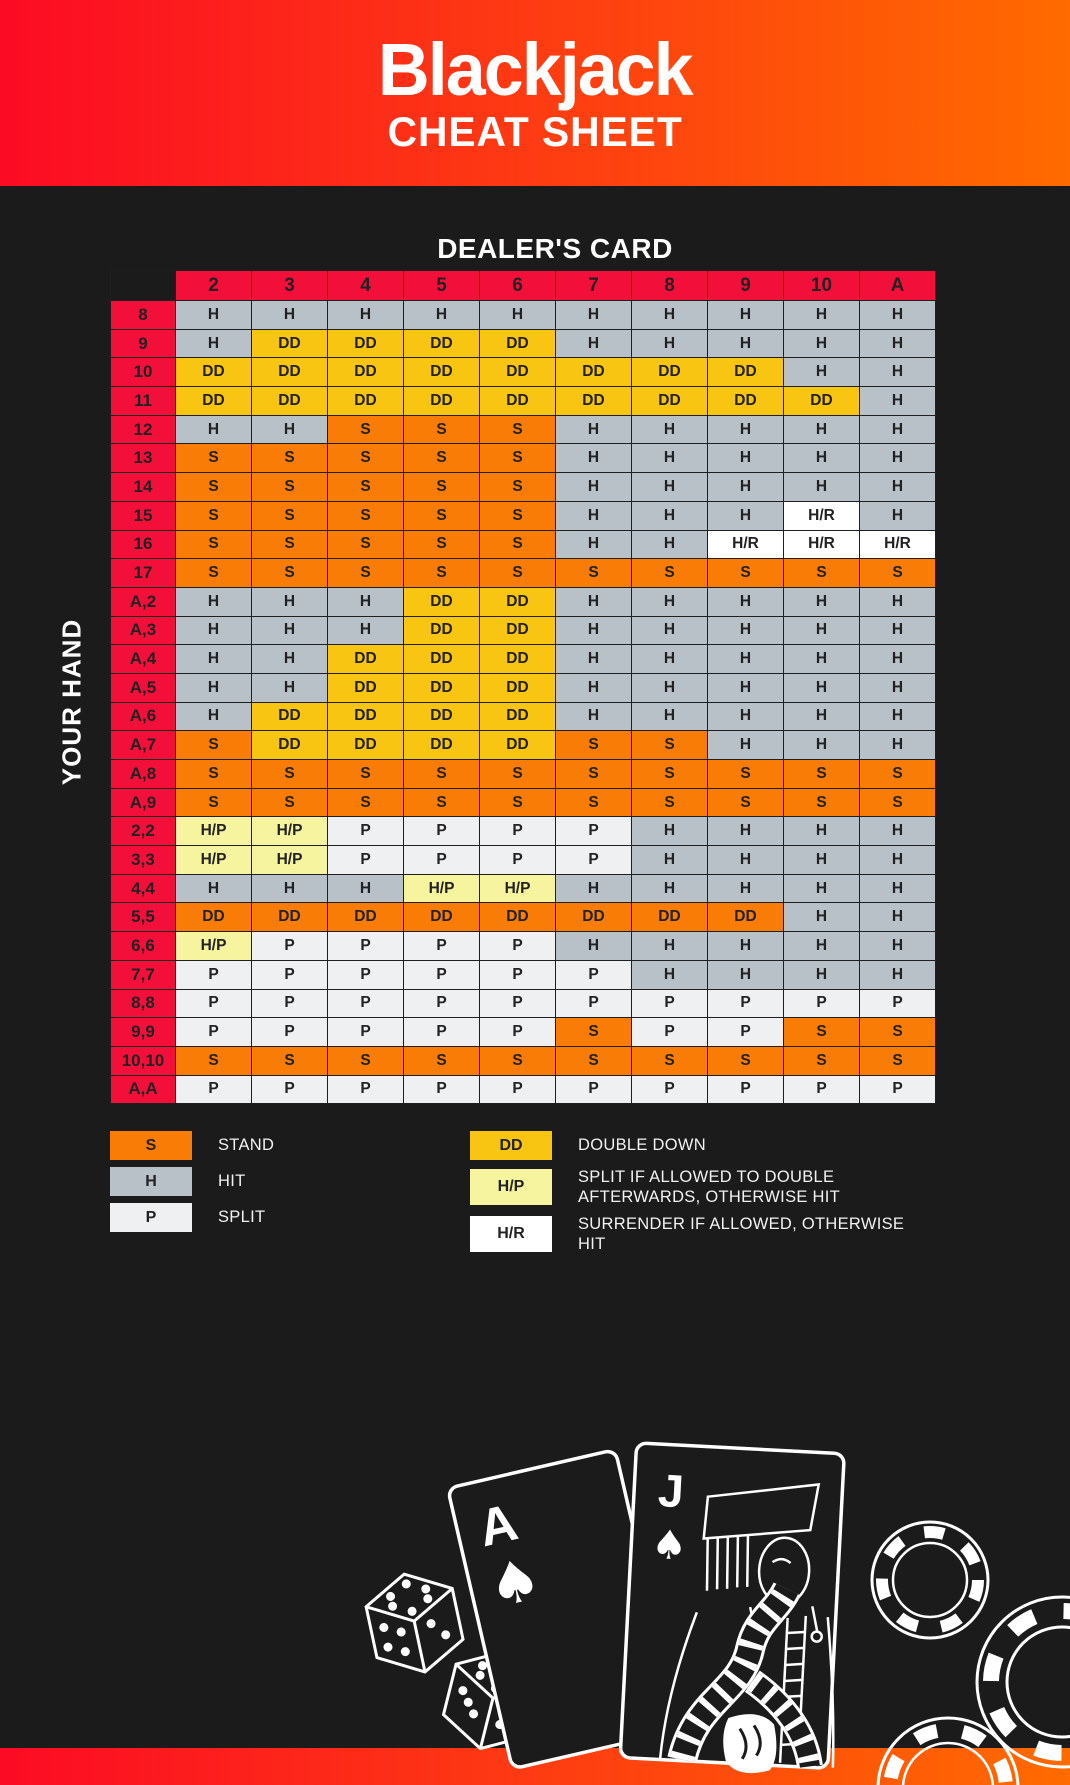 Image resolution: width=1070 pixels, height=1785 pixels. Describe the element at coordinates (523, 1060) in the screenshot. I see `table-row: 10,10 S S S S S S S S S S` at that location.